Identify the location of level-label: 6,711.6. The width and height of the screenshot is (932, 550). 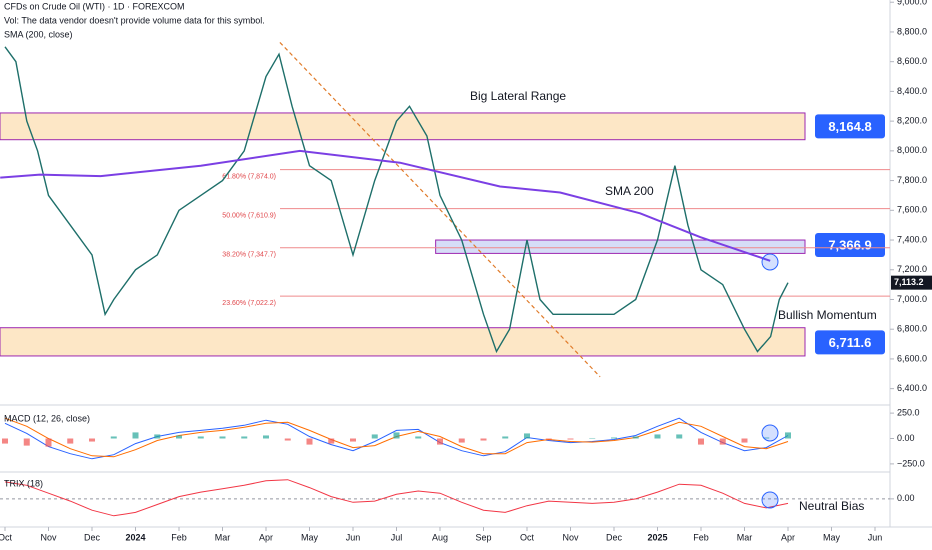
(850, 342).